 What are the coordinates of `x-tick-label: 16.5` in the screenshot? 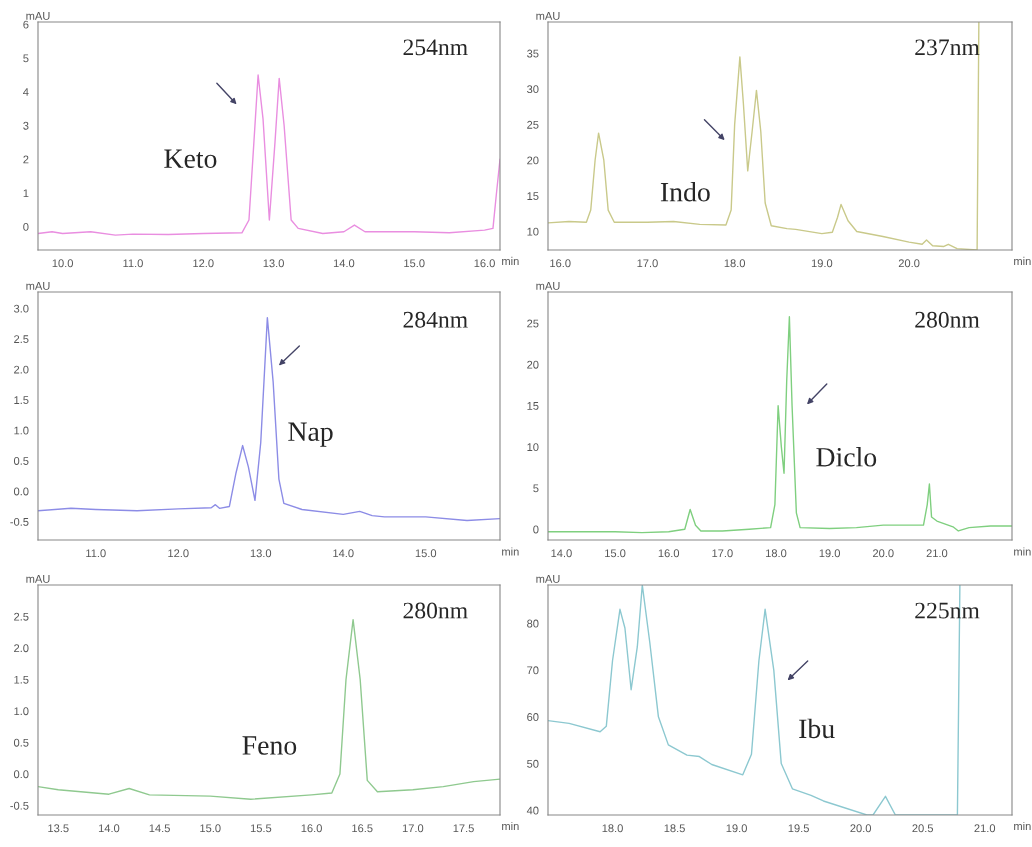 It's located at (362, 828).